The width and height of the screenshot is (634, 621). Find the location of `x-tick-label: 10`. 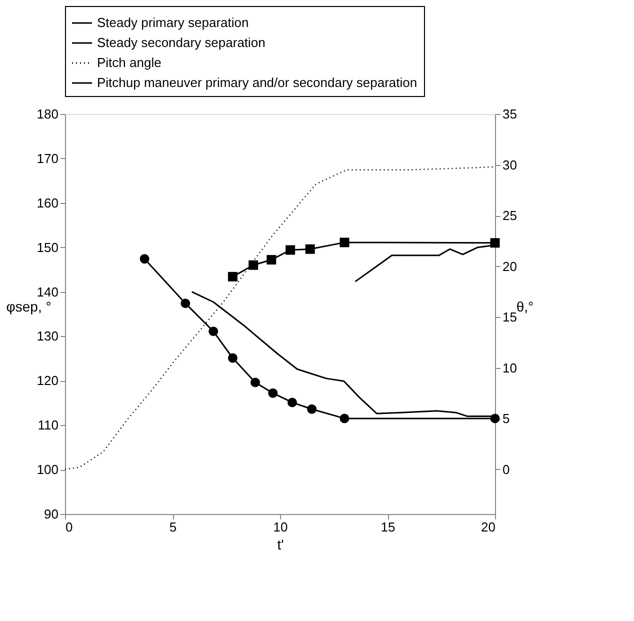

x-tick-label: 10 is located at coordinates (280, 527).